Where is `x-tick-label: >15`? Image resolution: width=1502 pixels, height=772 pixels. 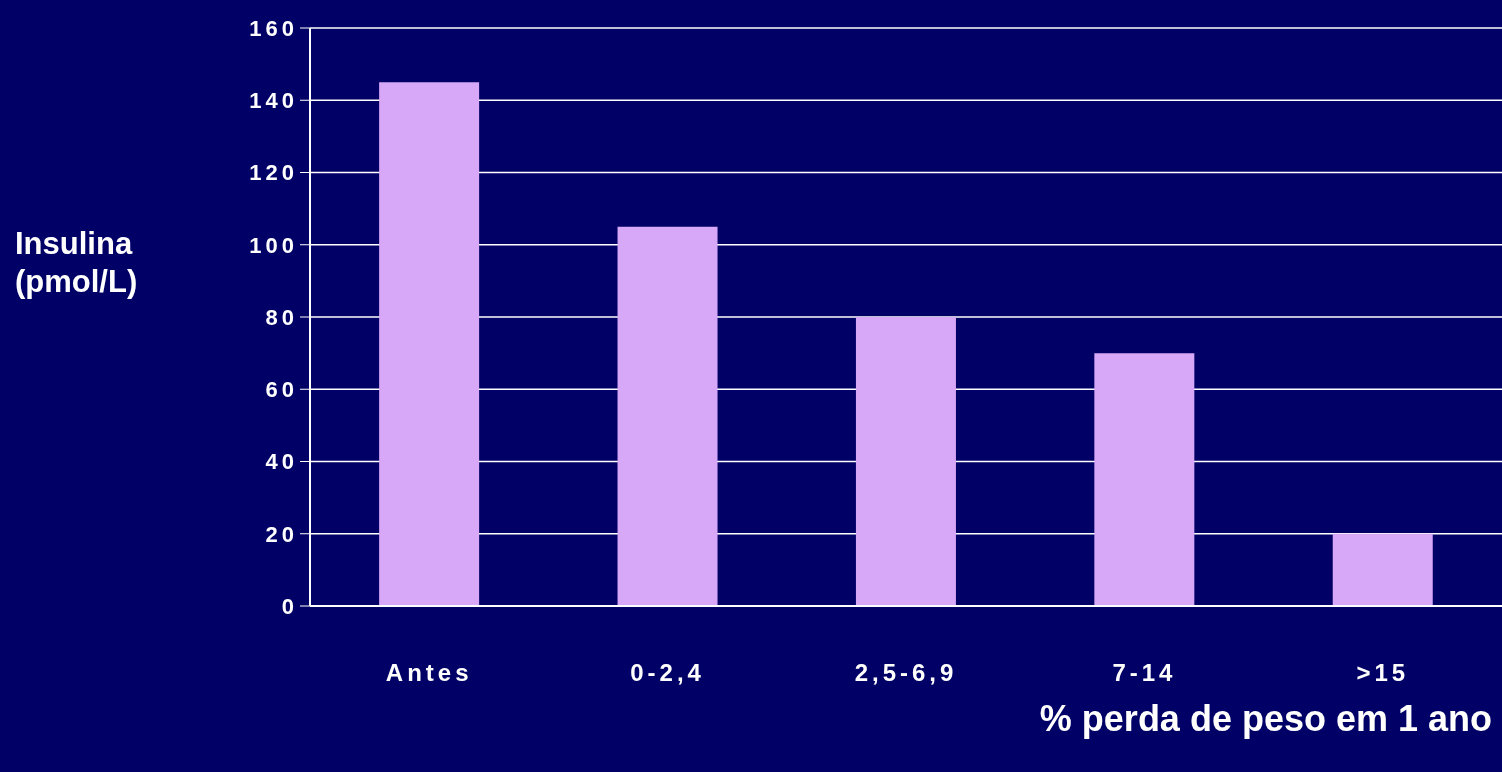
x-tick-label: >15 is located at coordinates (1383, 673).